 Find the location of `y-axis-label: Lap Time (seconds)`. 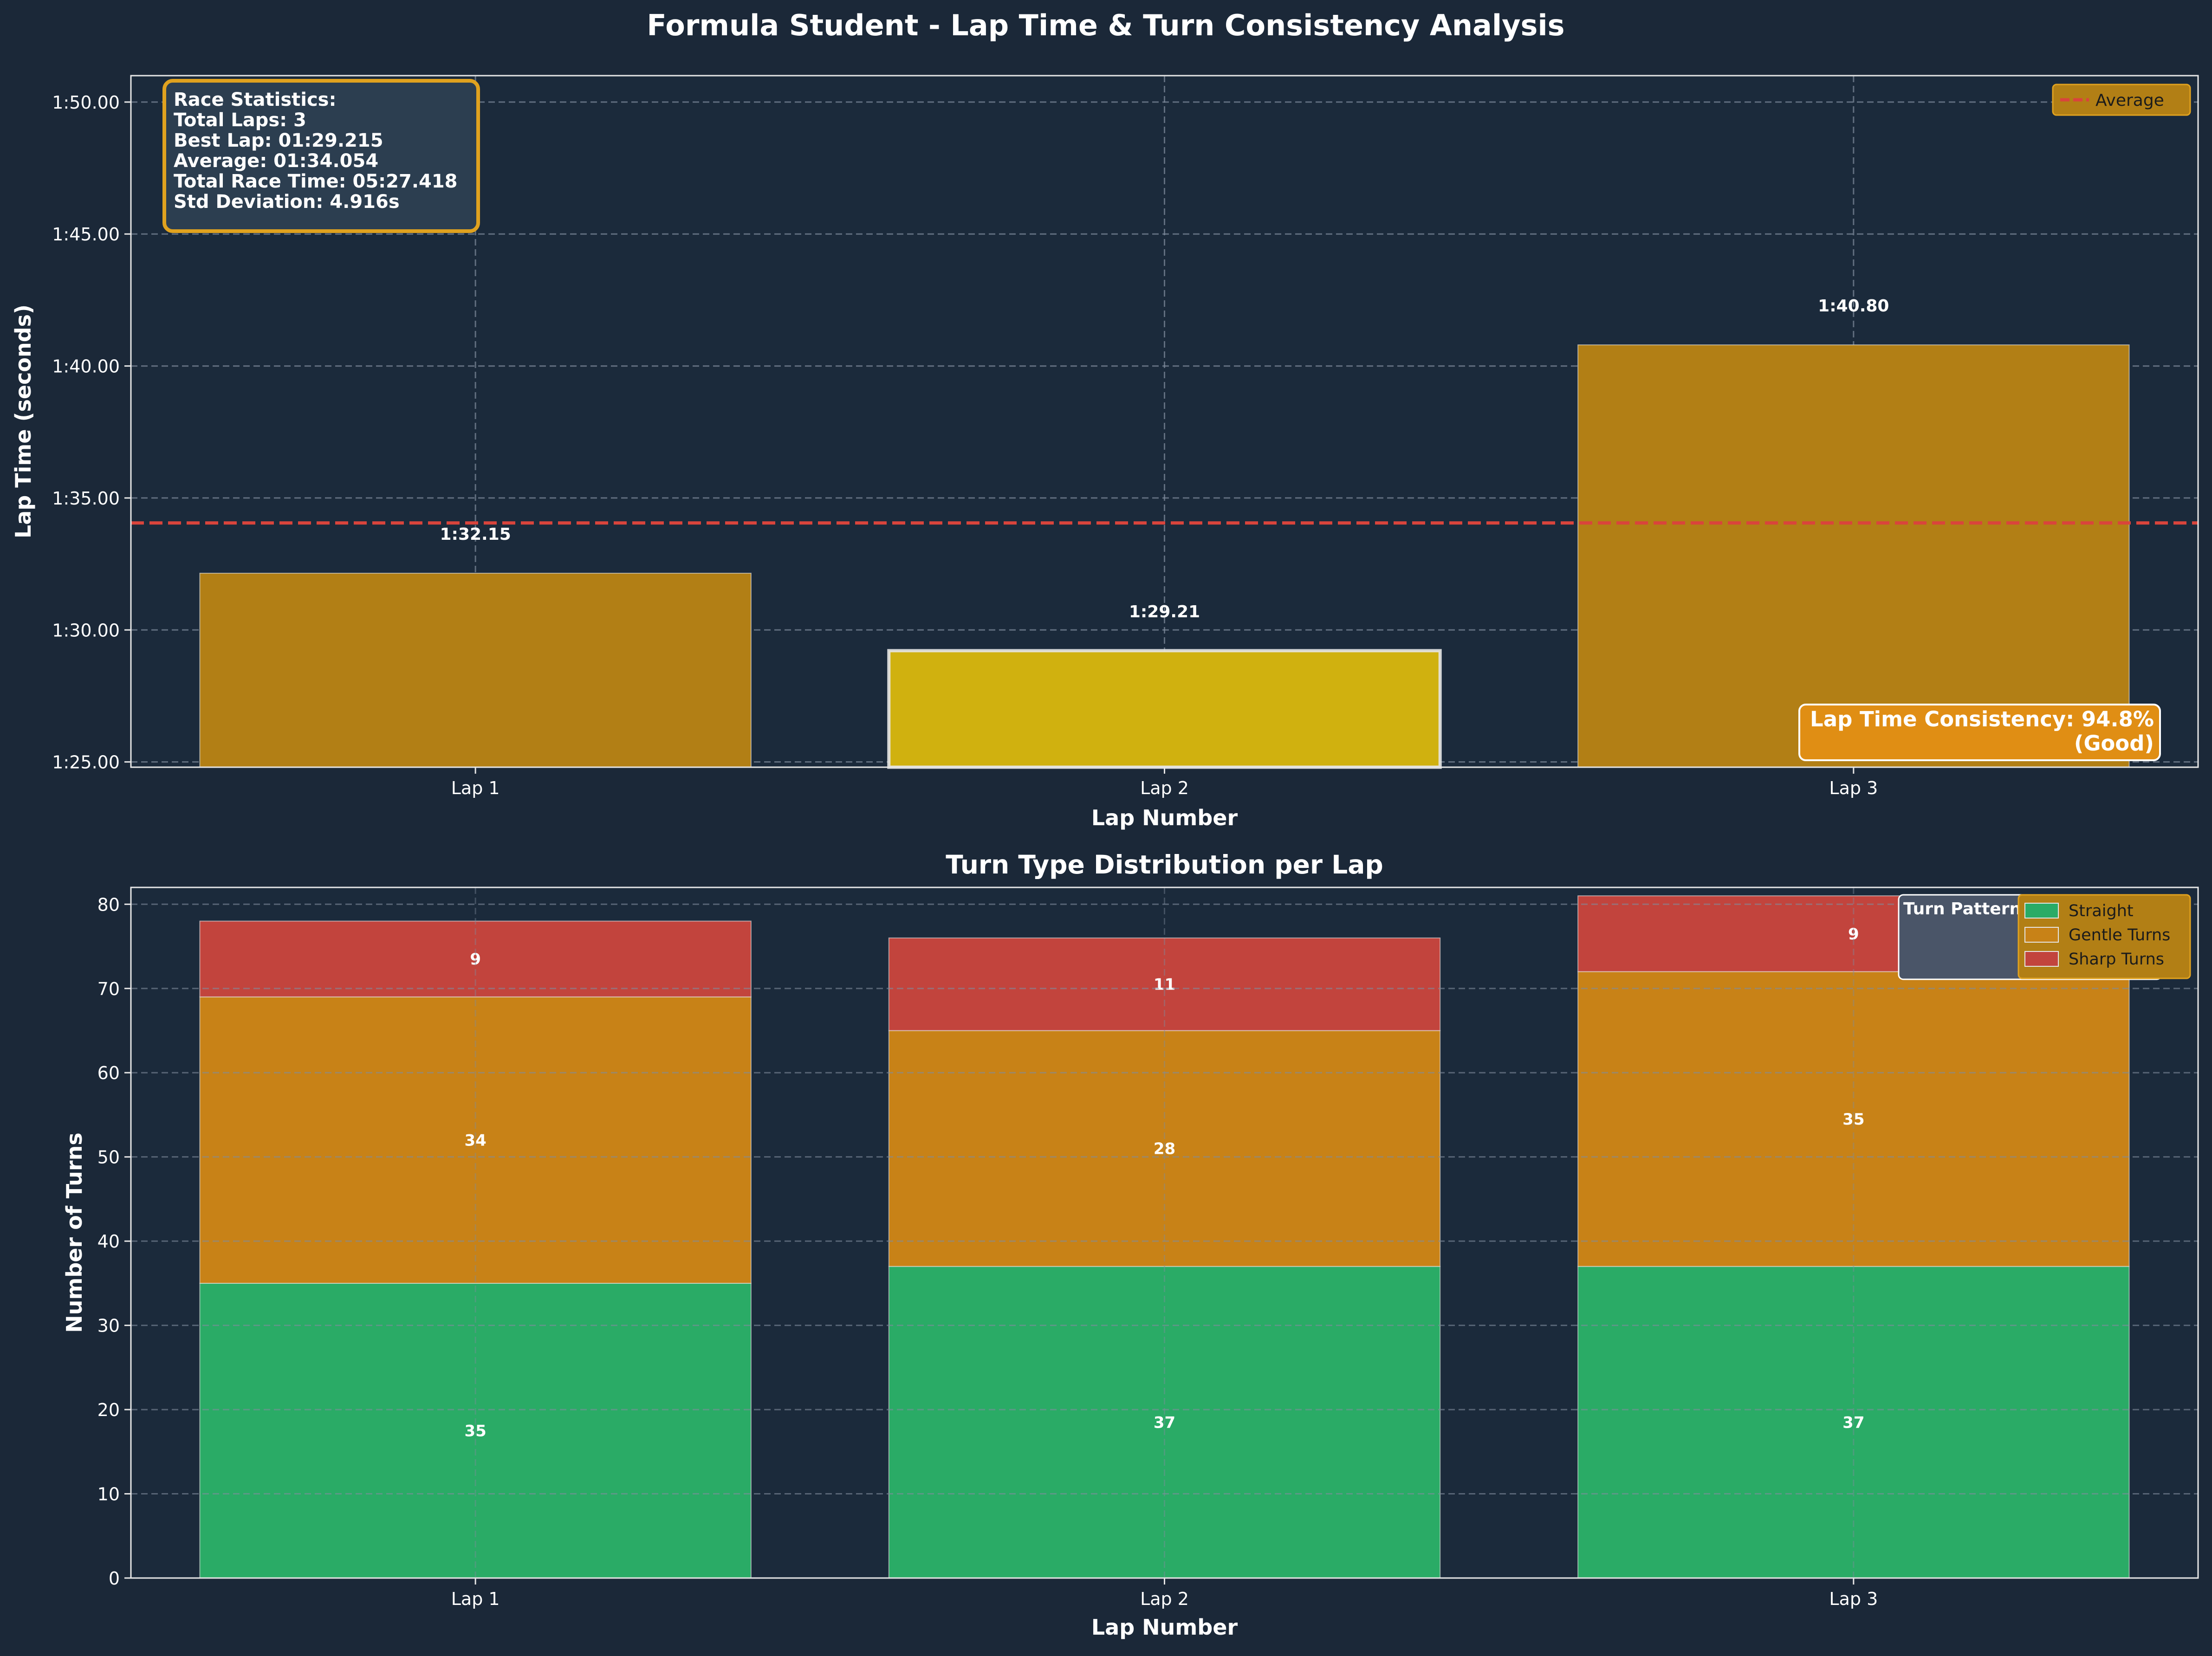

y-axis-label: Lap Time (seconds) is located at coordinates (23, 421).